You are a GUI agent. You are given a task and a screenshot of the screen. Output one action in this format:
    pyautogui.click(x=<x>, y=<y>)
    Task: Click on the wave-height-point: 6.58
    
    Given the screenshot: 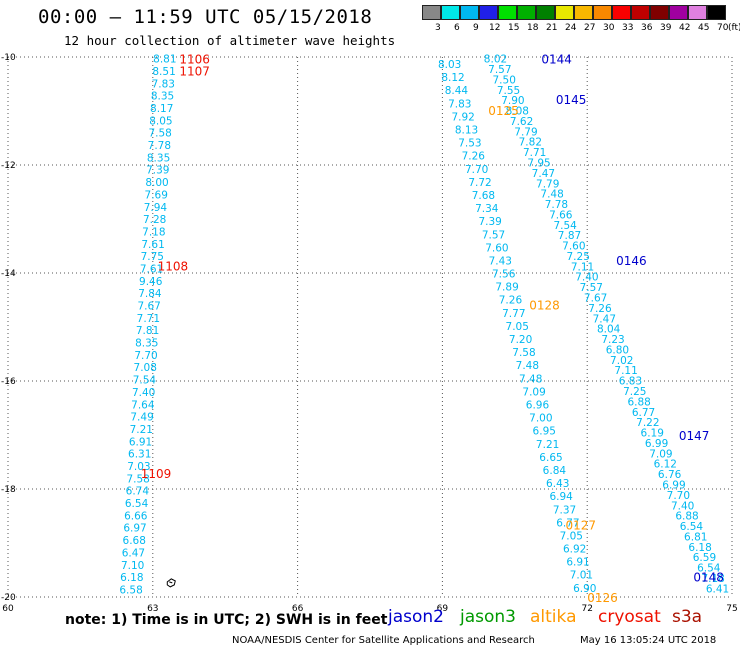 What is the action you would take?
    pyautogui.click(x=130, y=590)
    